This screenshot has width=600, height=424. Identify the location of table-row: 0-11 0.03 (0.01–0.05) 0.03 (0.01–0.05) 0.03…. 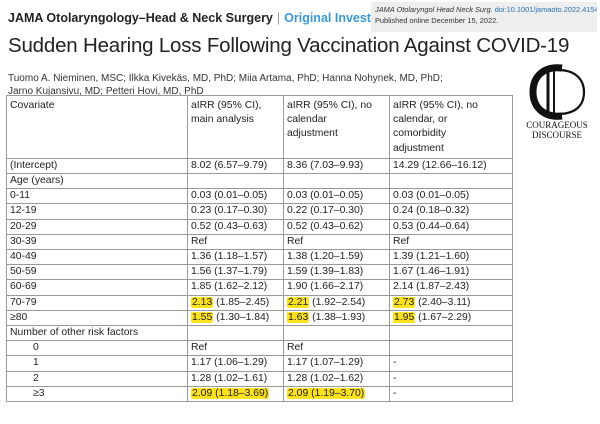
(259, 196).